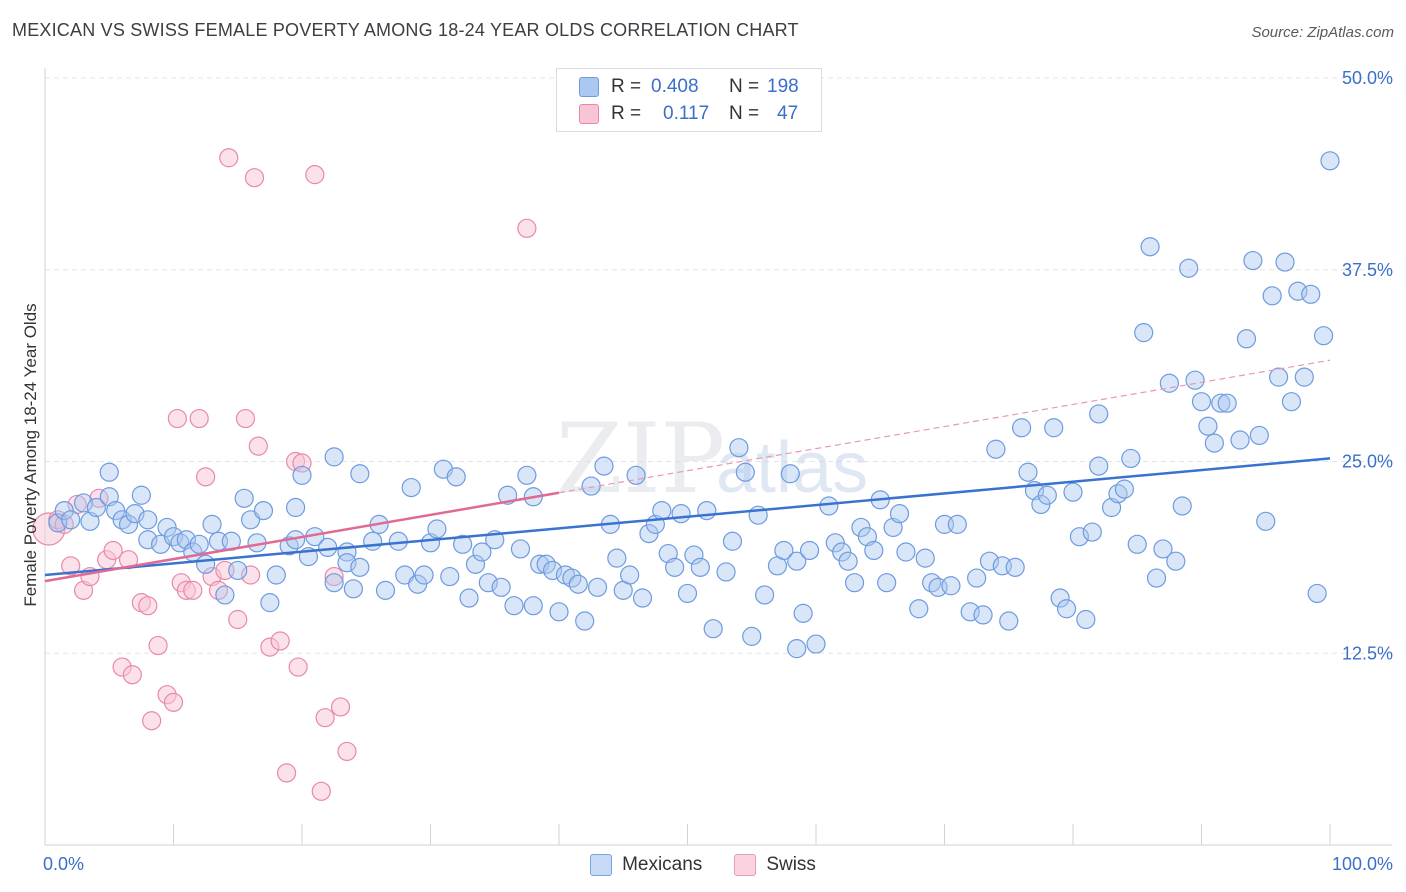 The height and width of the screenshot is (892, 1406). What do you see at coordinates (689, 100) in the screenshot?
I see `correlation-legend: R = 0.408 N = 198 R = 0.117 N = 47` at bounding box center [689, 100].